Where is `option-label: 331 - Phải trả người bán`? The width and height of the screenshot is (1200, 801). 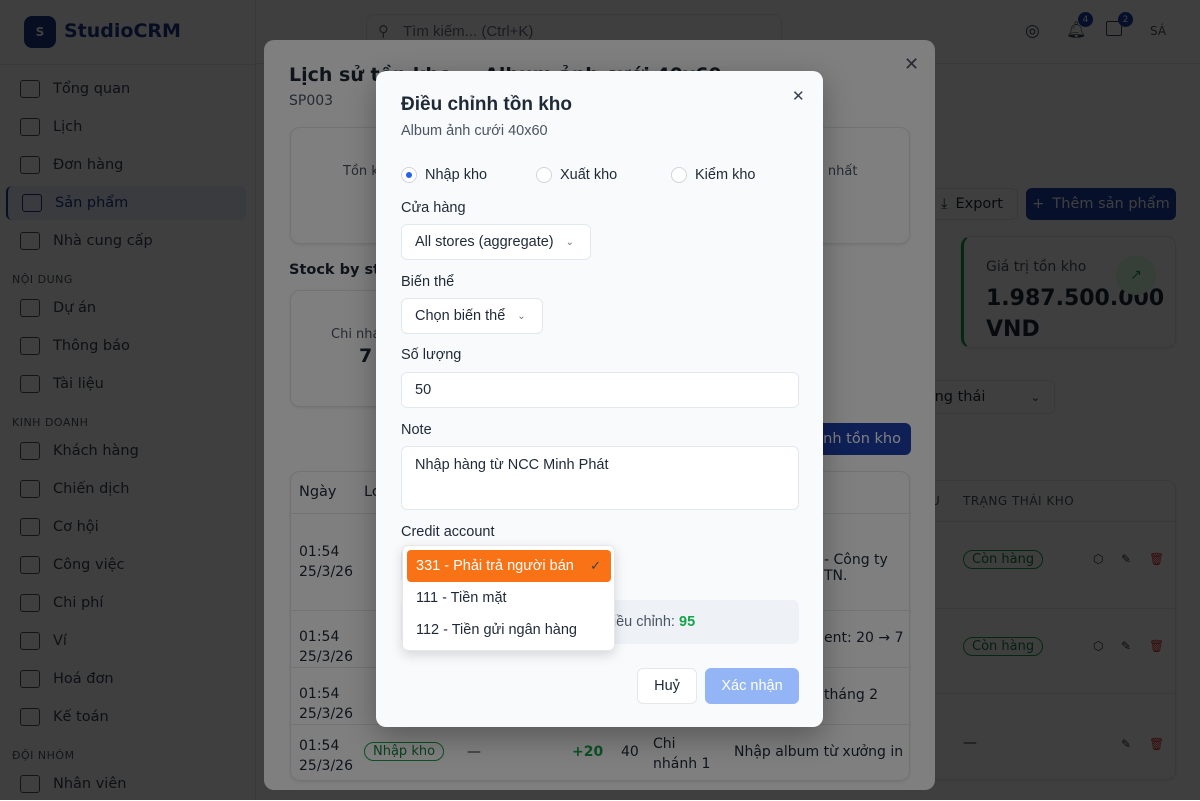
option-label: 331 - Phải trả người bán is located at coordinates (495, 566).